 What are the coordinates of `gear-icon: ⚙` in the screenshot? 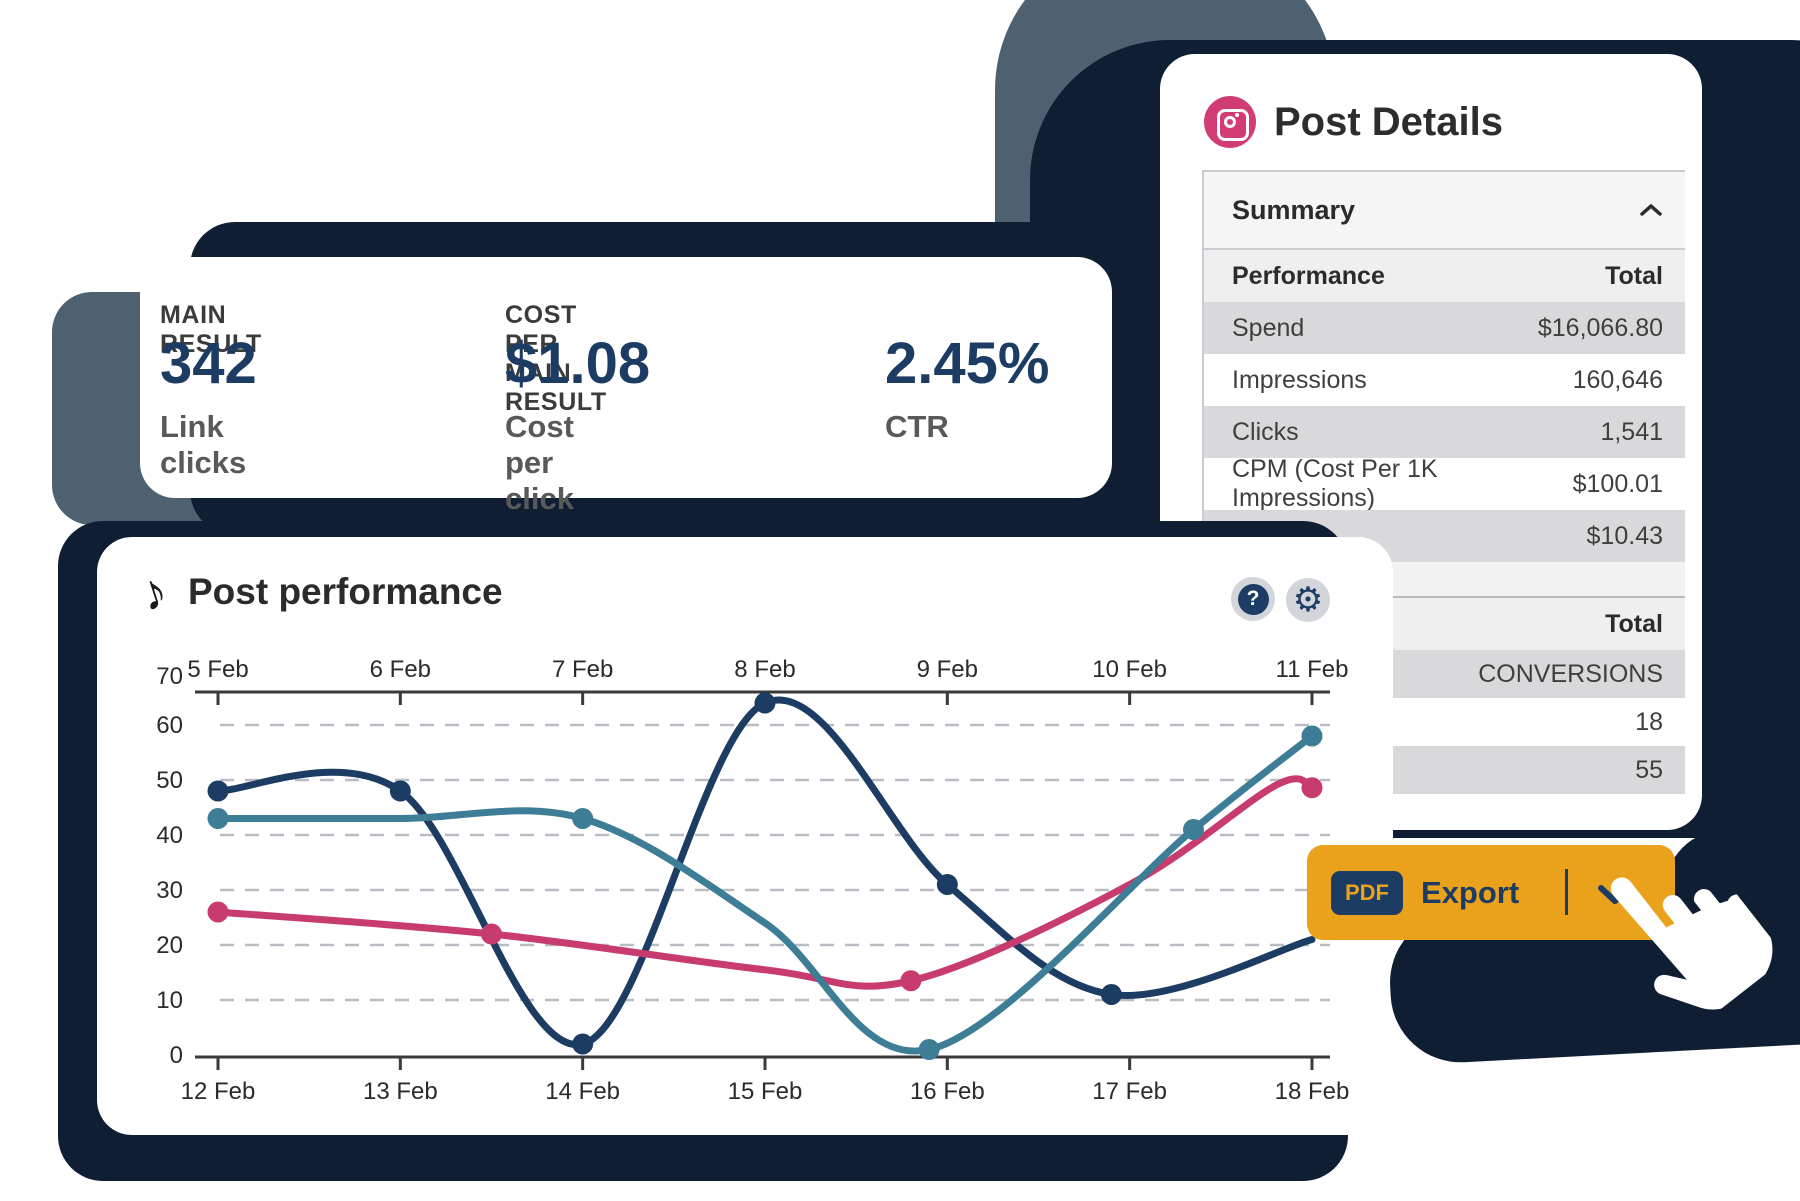 It's located at (1308, 600).